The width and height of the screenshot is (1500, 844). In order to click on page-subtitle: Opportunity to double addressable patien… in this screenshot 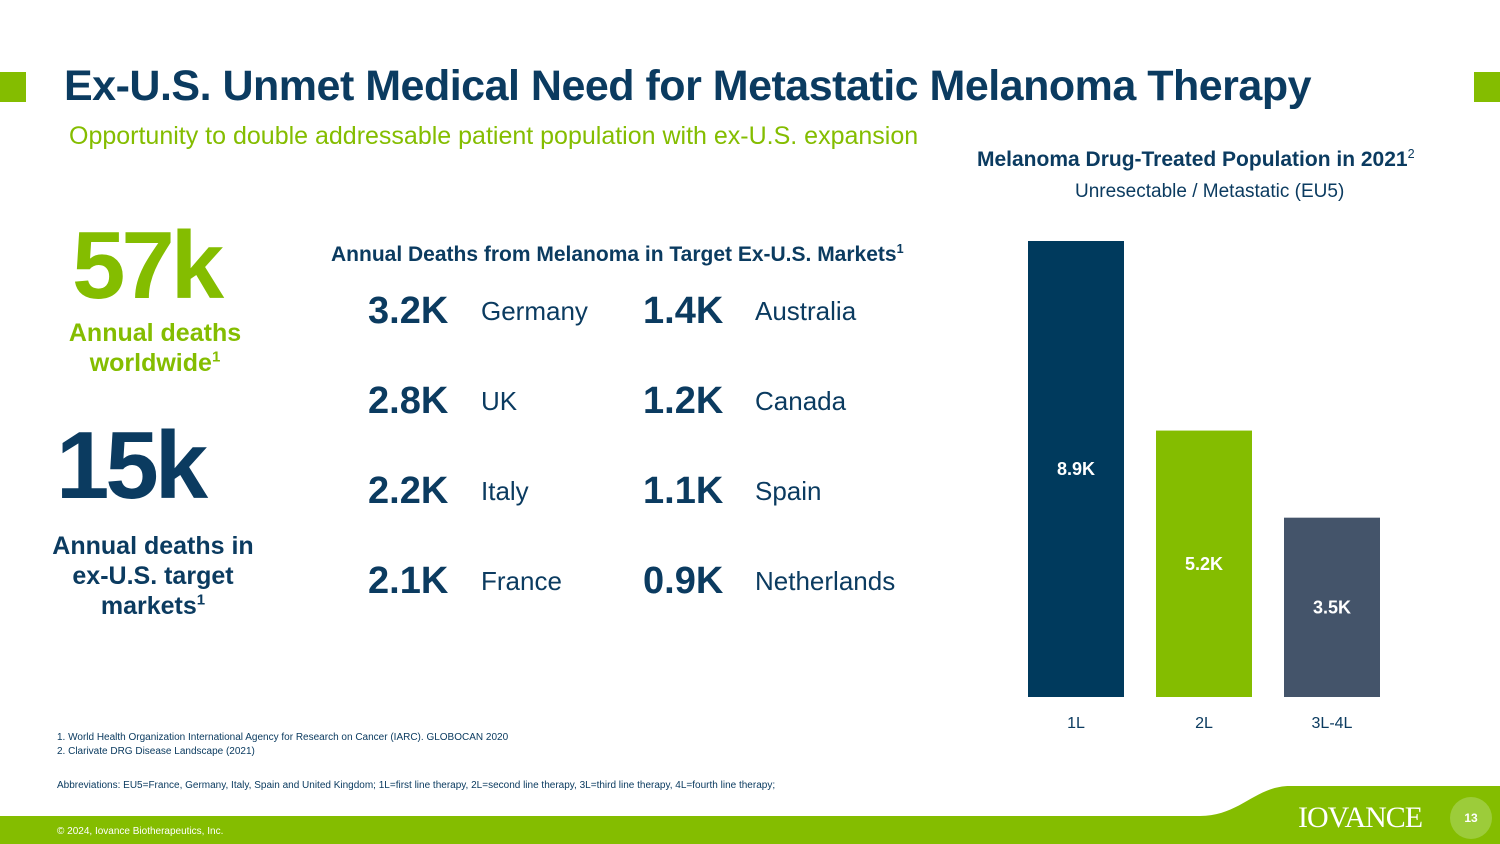, I will do `click(494, 136)`.